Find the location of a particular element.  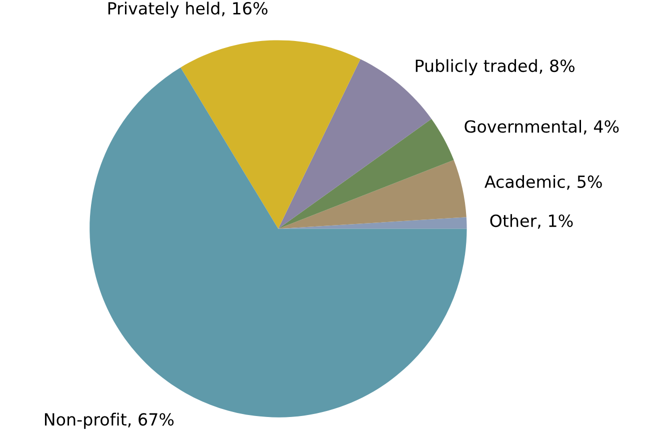

slice-label: Privately held, 16% is located at coordinates (188, 10).